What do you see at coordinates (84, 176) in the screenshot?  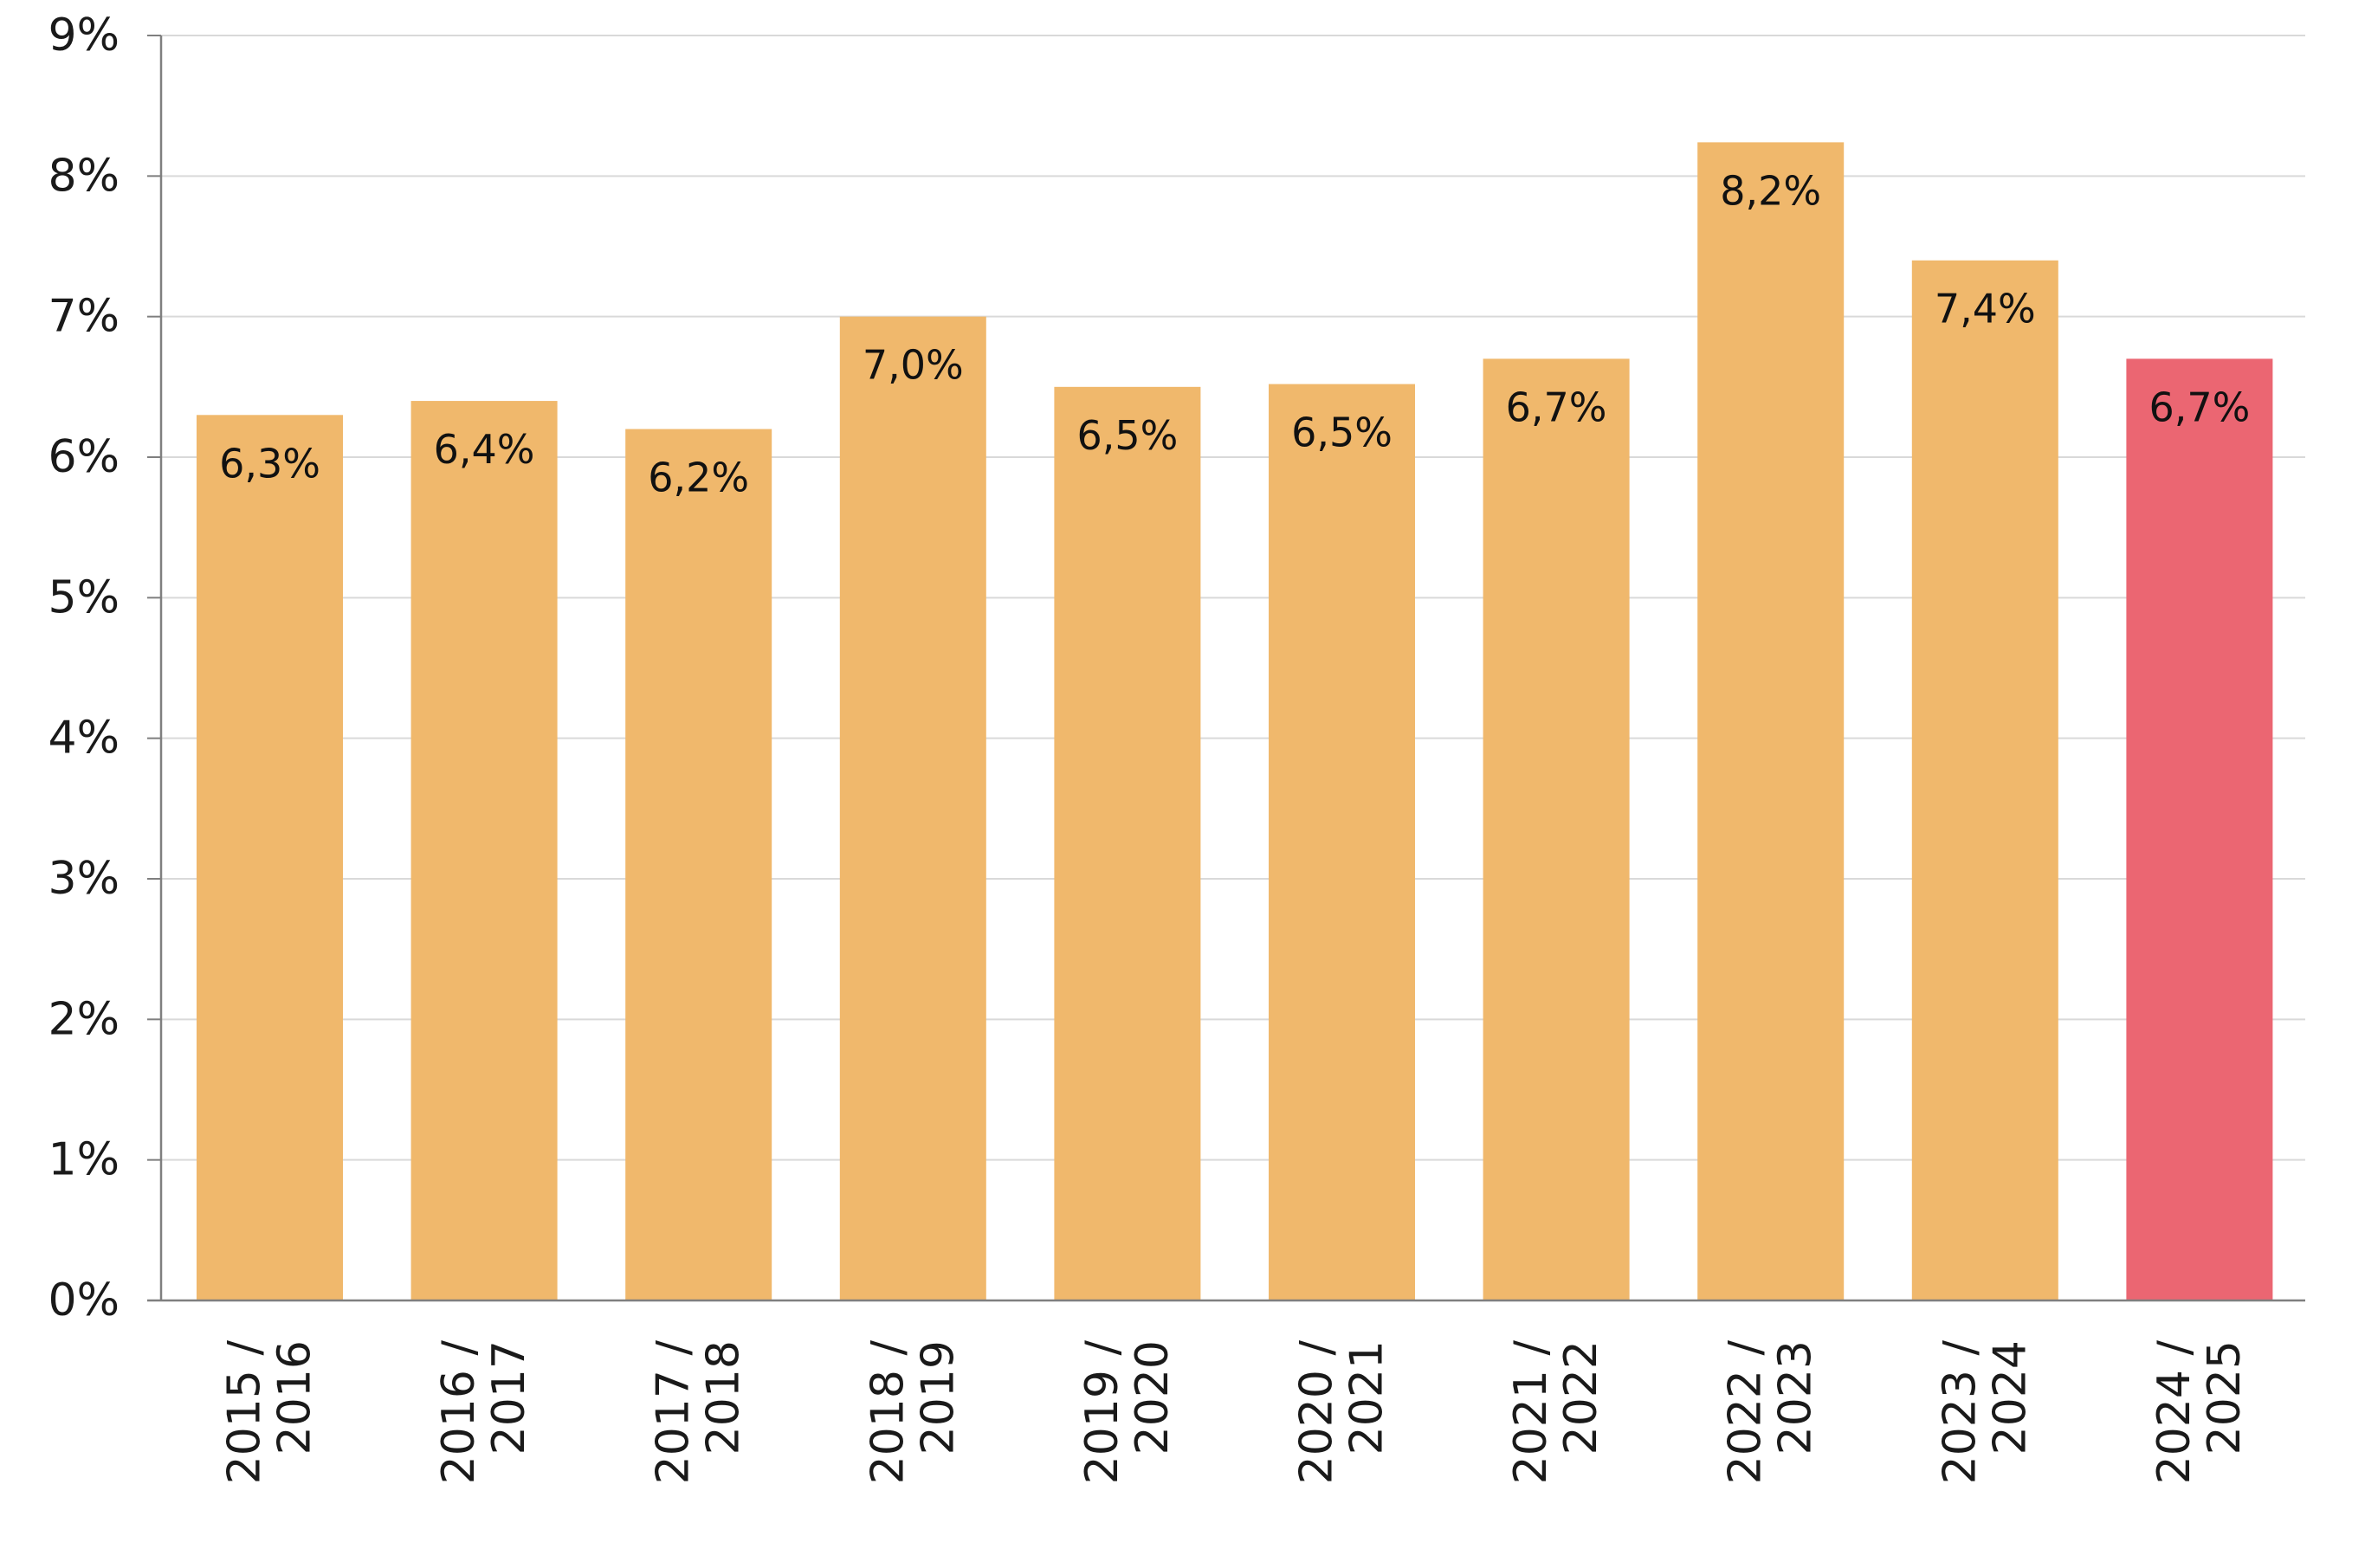 I see `y-tick-label: 8%` at bounding box center [84, 176].